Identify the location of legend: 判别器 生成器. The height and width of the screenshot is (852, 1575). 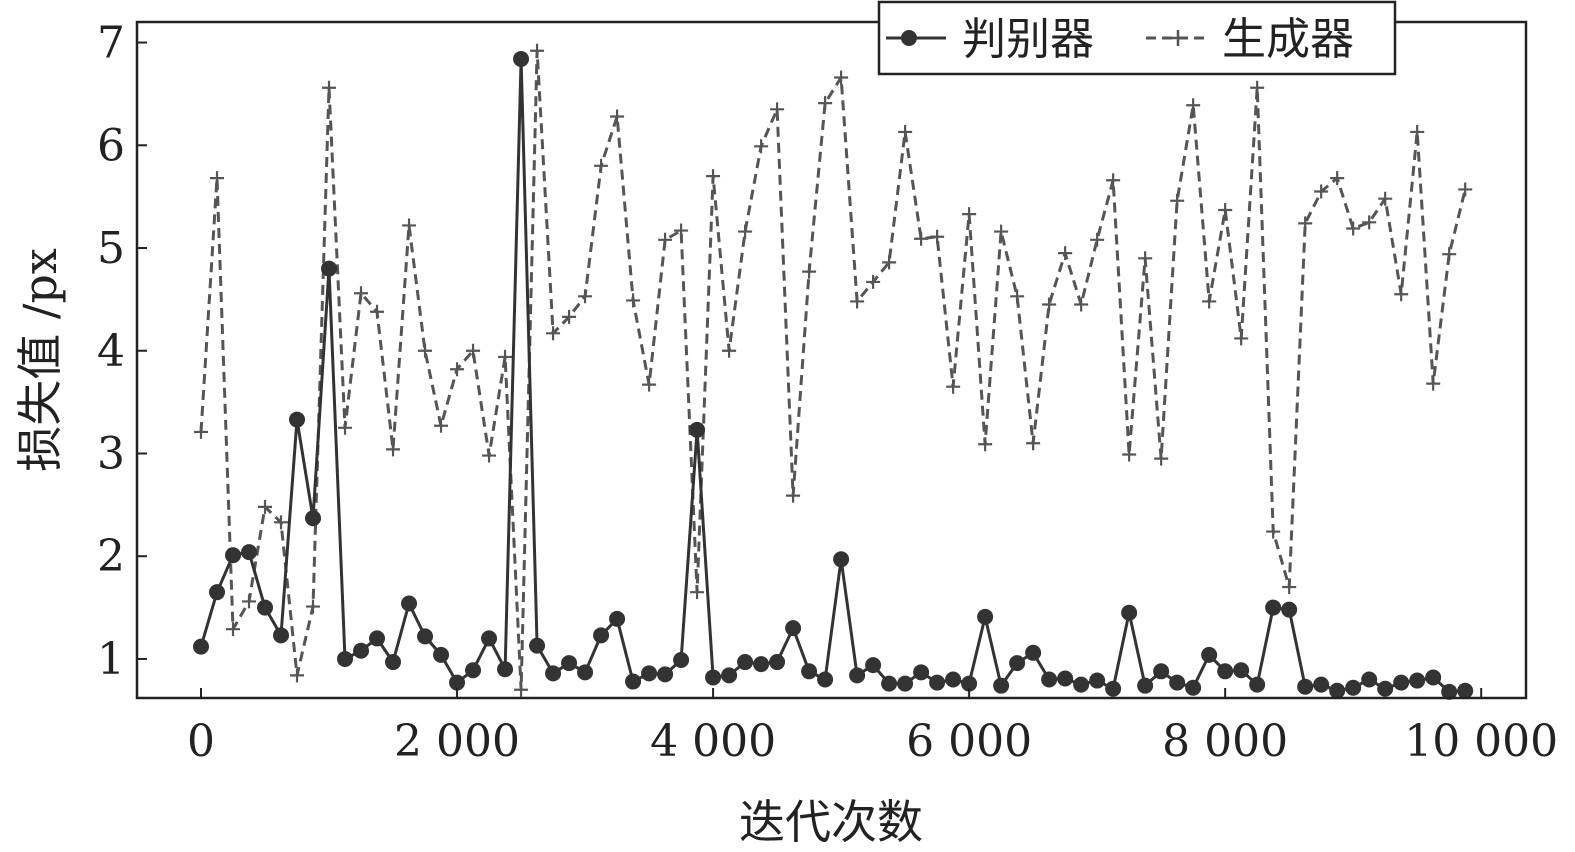
(1137, 38).